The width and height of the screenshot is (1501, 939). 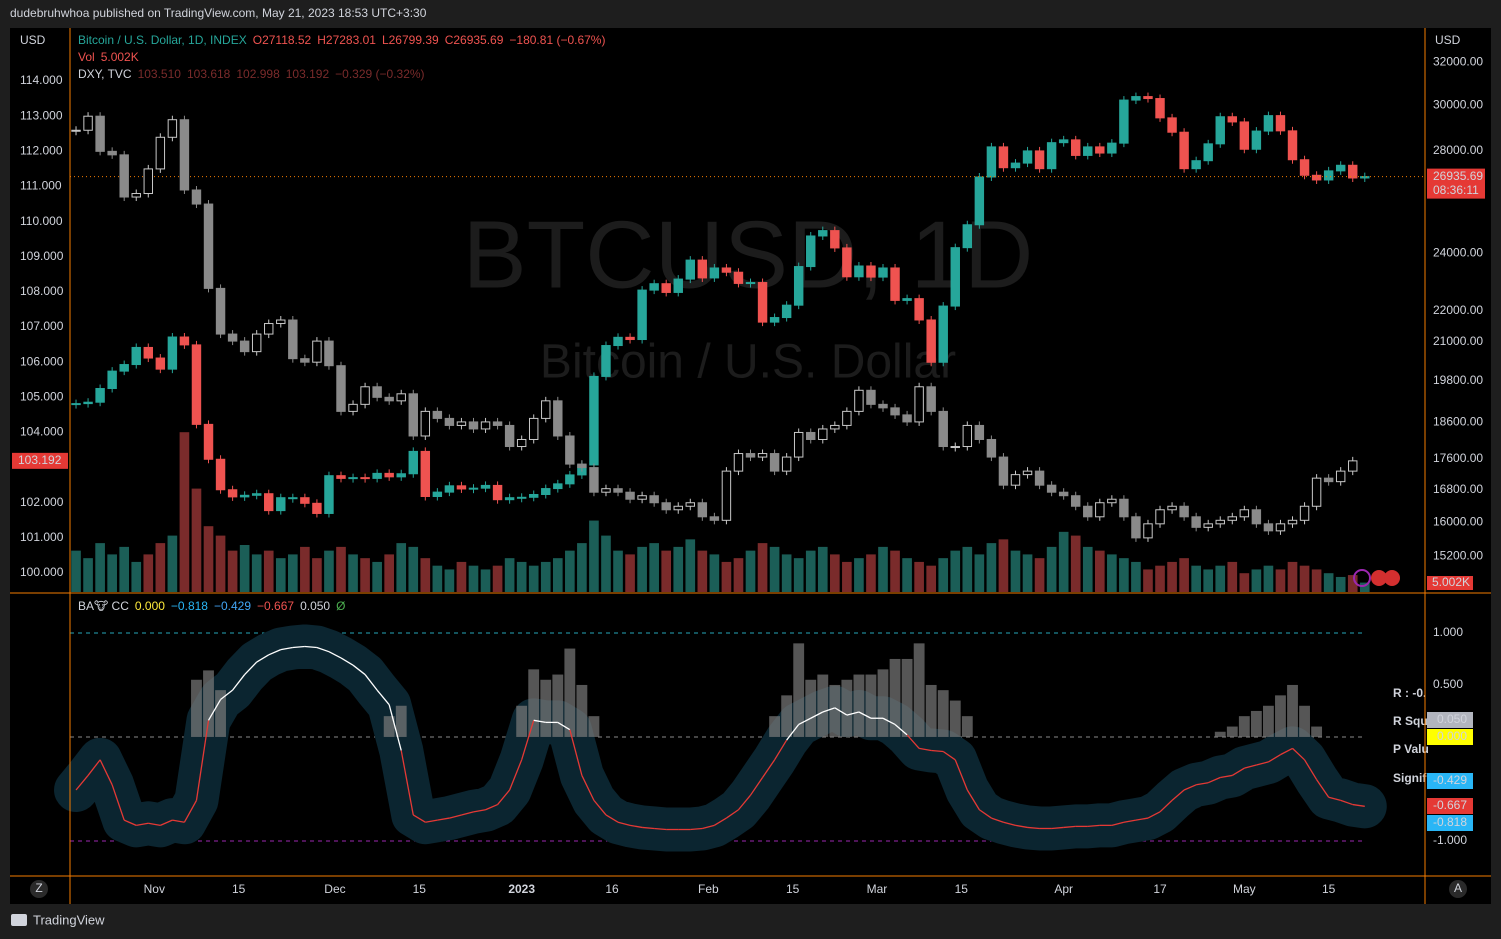 I want to click on legend-volume-name: Vol, so click(x=86, y=57).